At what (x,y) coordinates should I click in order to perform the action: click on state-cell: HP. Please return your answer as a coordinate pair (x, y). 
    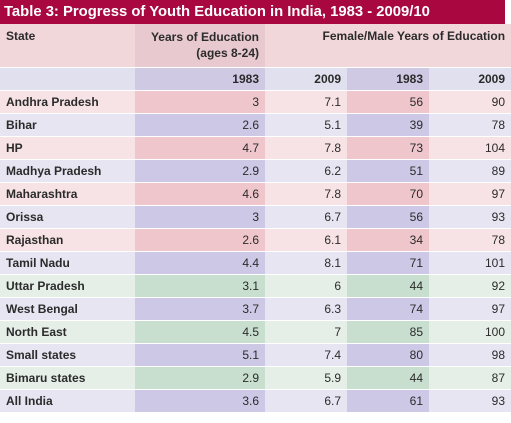
    Looking at the image, I should click on (67, 148).